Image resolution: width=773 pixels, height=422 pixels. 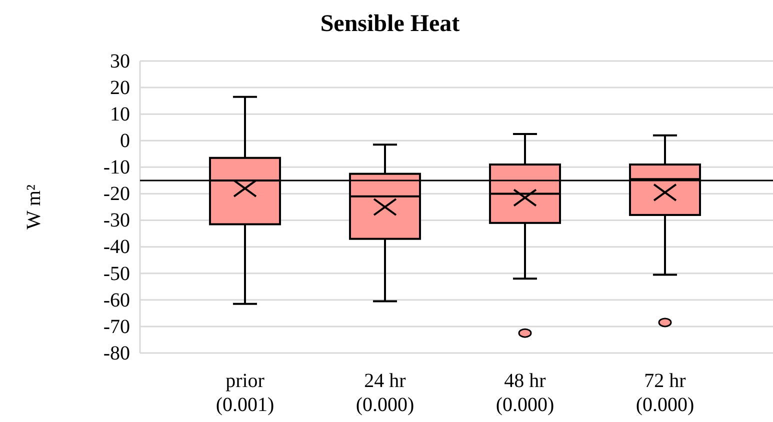 What do you see at coordinates (116, 327) in the screenshot?
I see `y-tick-label: -70` at bounding box center [116, 327].